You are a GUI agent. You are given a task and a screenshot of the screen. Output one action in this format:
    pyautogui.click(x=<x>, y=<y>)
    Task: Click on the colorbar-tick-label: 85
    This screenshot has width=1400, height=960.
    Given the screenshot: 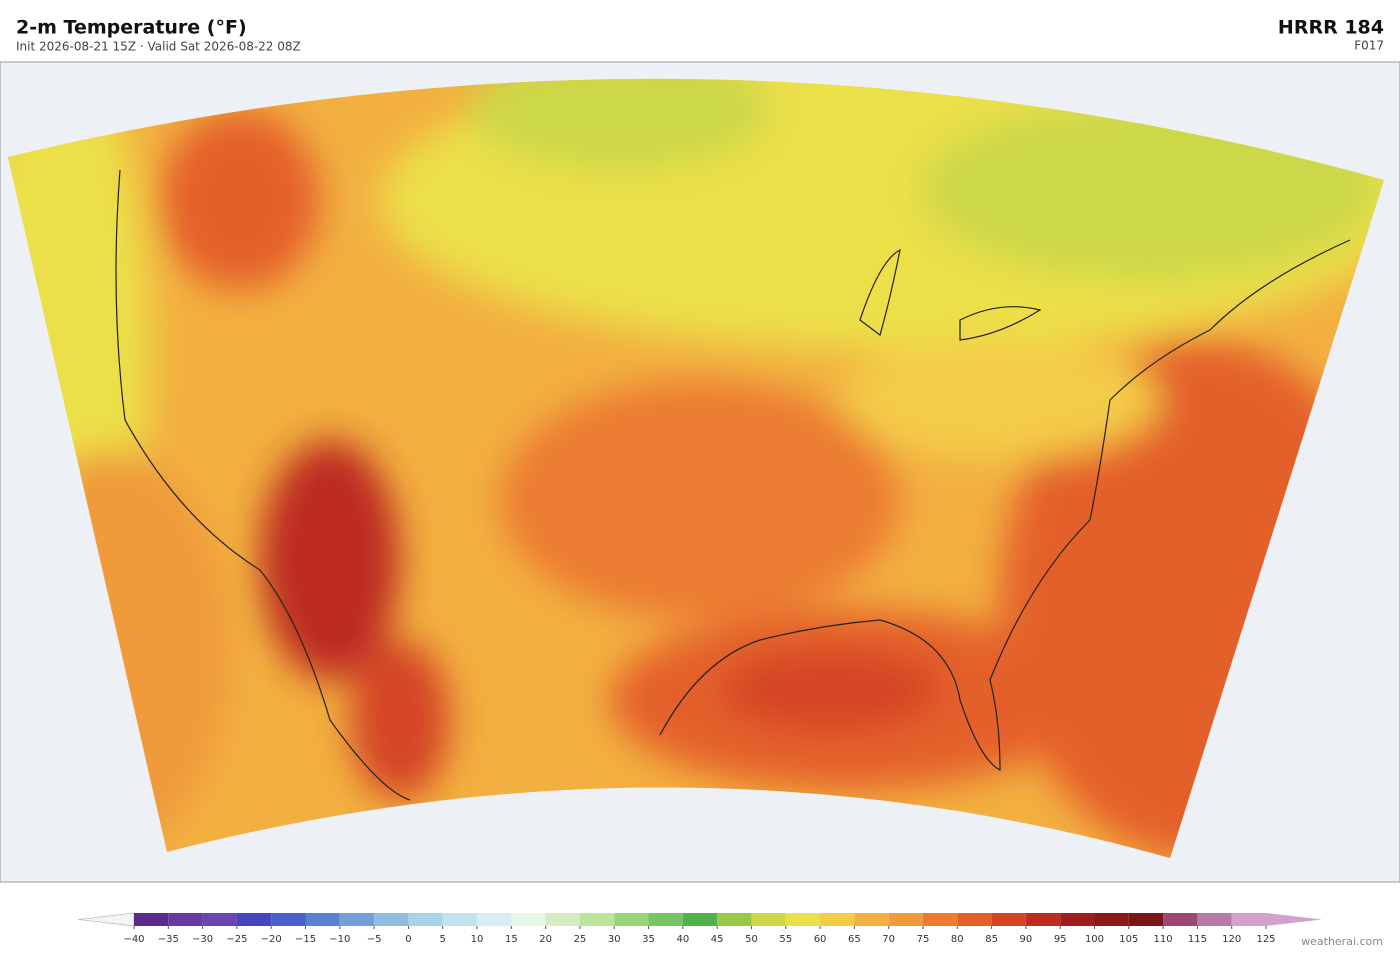 What is the action you would take?
    pyautogui.click(x=991, y=939)
    